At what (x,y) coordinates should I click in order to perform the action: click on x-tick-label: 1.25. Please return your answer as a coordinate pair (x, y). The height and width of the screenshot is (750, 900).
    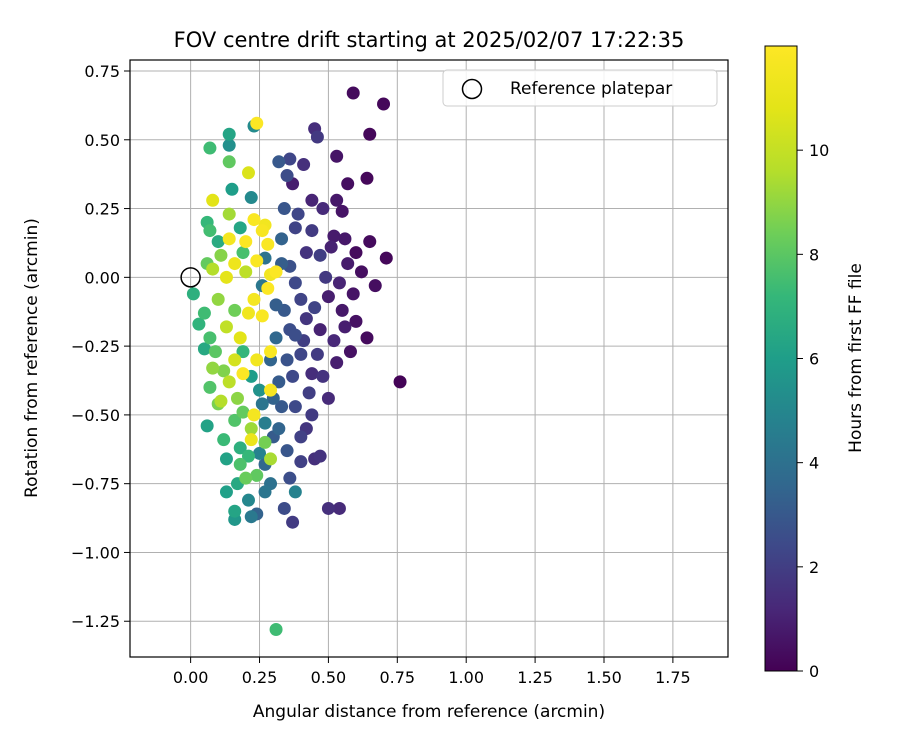
    Looking at the image, I should click on (535, 677).